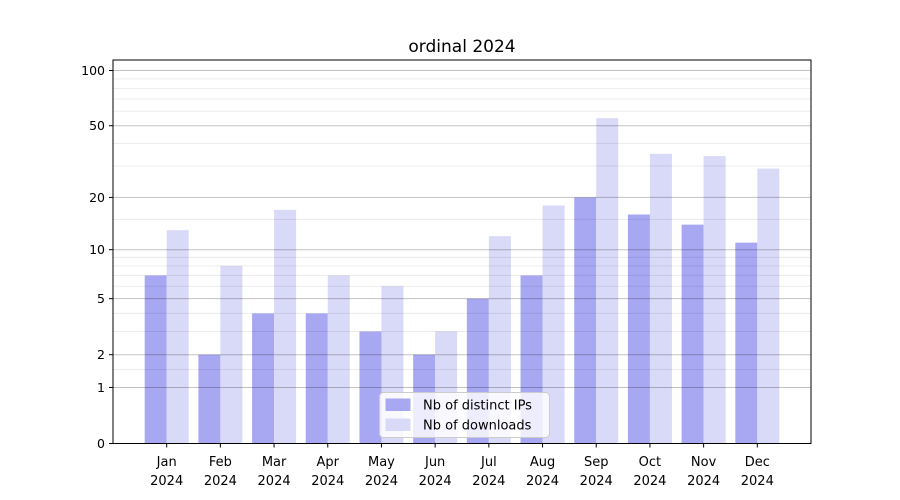 This screenshot has width=900, height=500. What do you see at coordinates (477, 406) in the screenshot?
I see `legend-label-distinct-ips: Nb of distinct IPs` at bounding box center [477, 406].